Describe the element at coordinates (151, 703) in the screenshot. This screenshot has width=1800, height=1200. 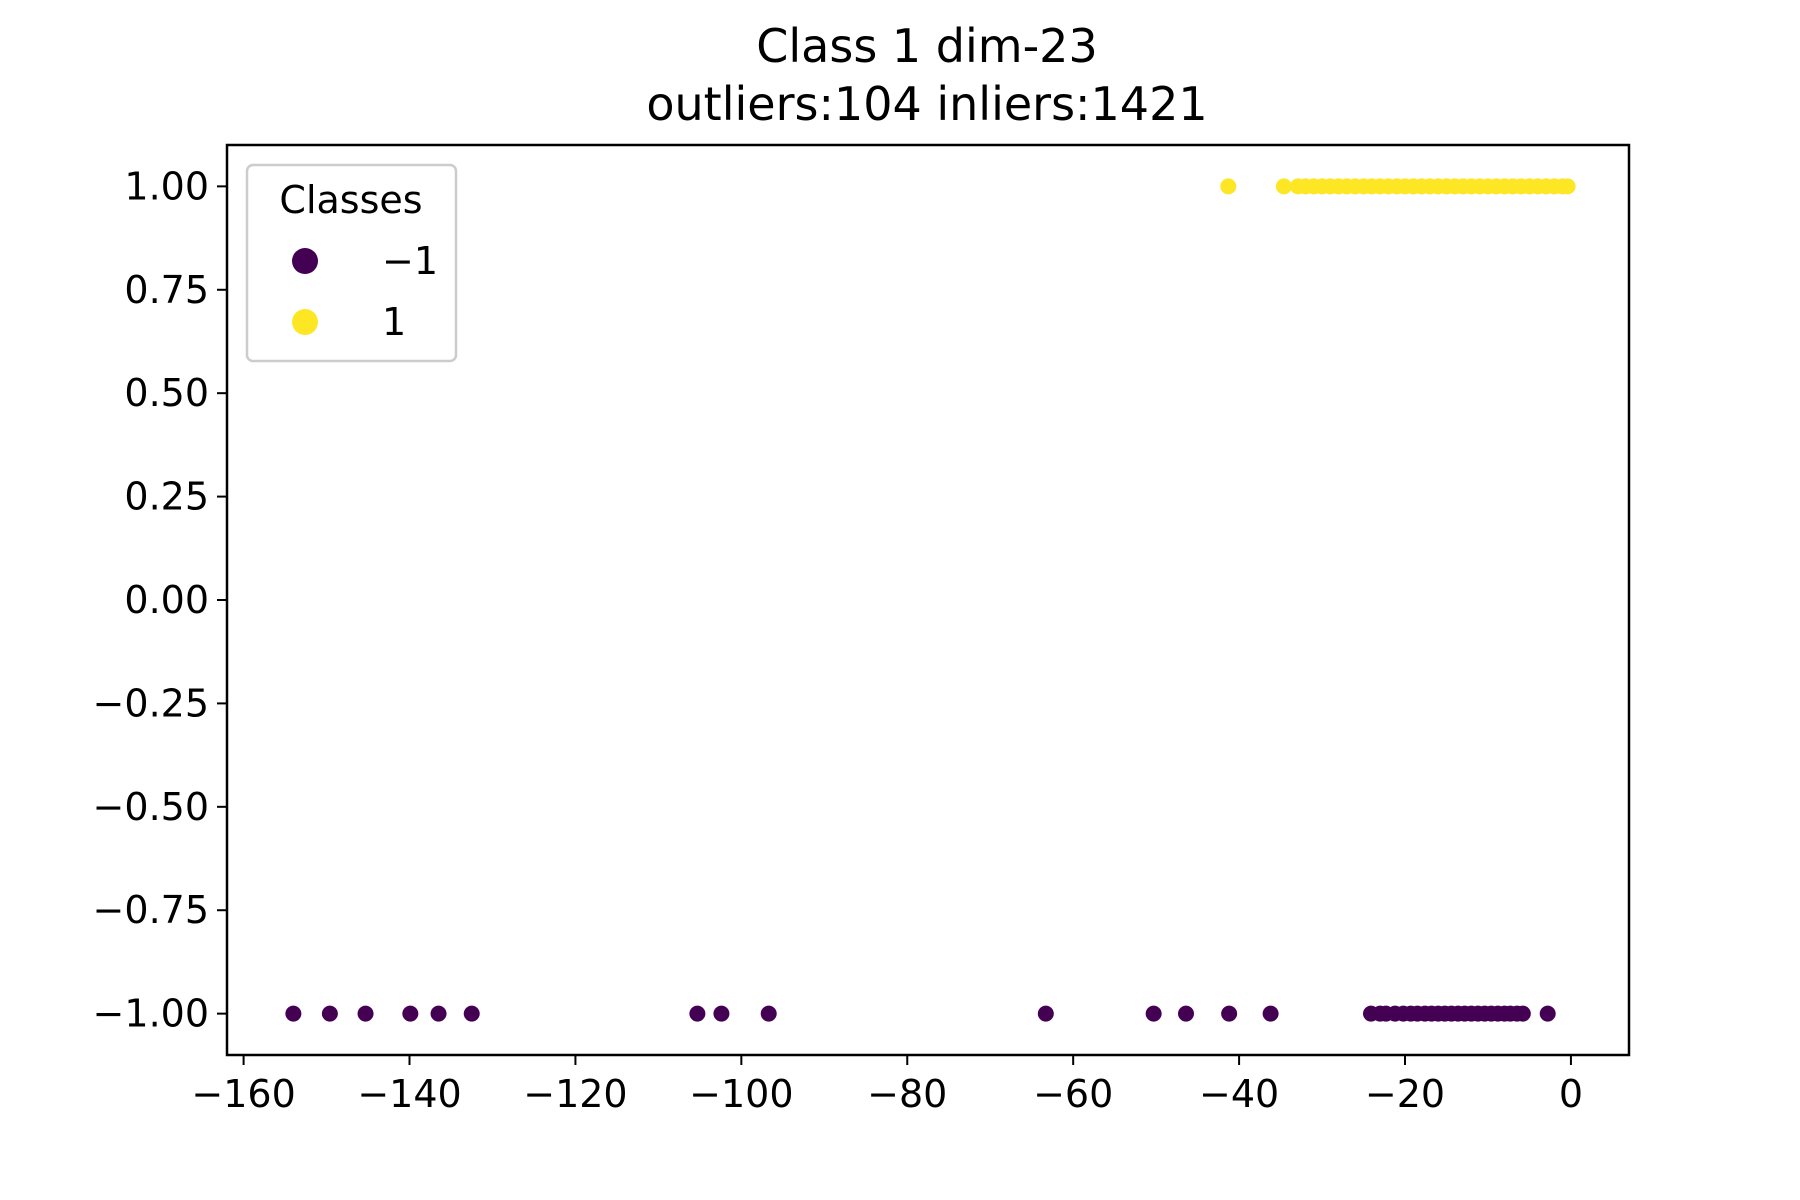
I see `y-tick-label: −0.25` at that location.